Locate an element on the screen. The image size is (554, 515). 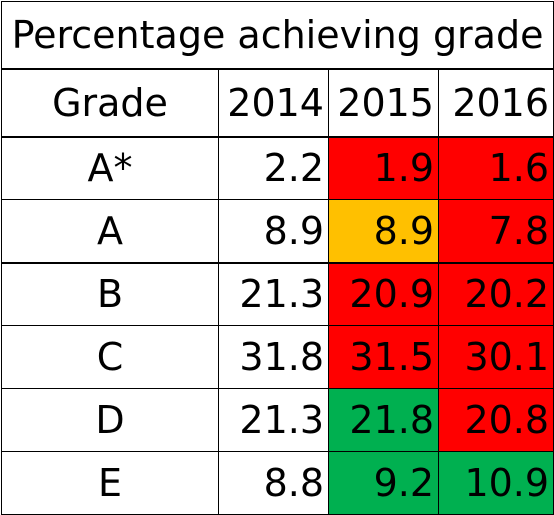
value-cell: 31.5 is located at coordinates (383, 357).